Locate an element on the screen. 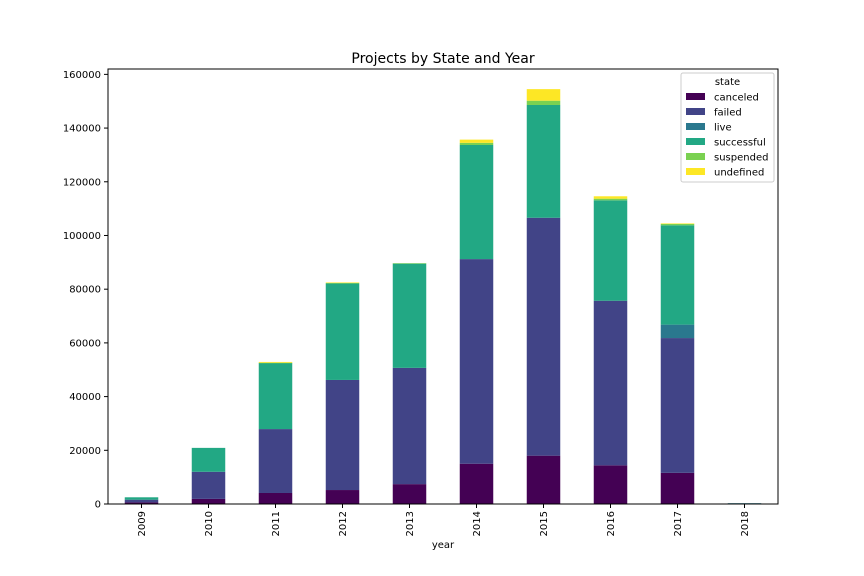 Image resolution: width=864 pixels, height=576 pixels. y-tick-label: 40000 is located at coordinates (85, 397).